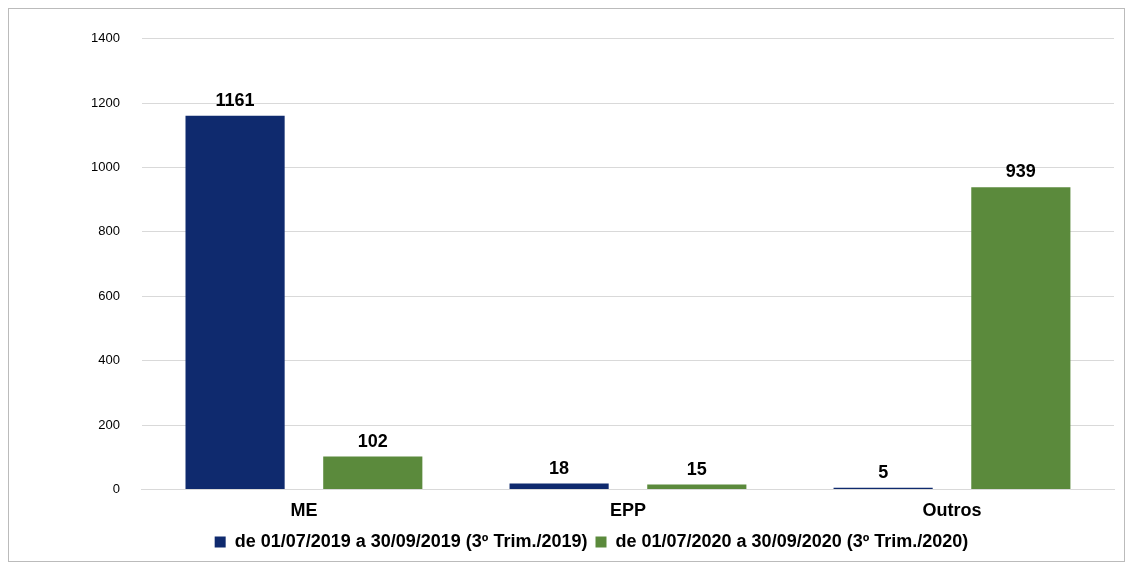  What do you see at coordinates (1020, 171) in the screenshot?
I see `data-label: 939` at bounding box center [1020, 171].